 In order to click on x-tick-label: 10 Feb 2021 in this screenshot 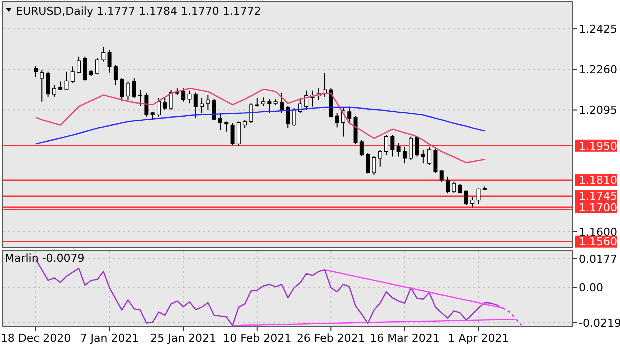, I will do `click(257, 338)`.